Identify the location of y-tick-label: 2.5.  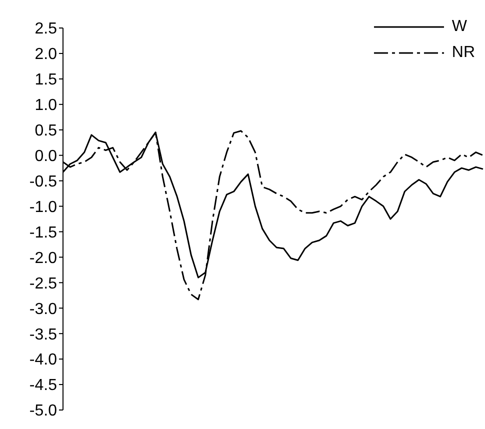
(46, 29).